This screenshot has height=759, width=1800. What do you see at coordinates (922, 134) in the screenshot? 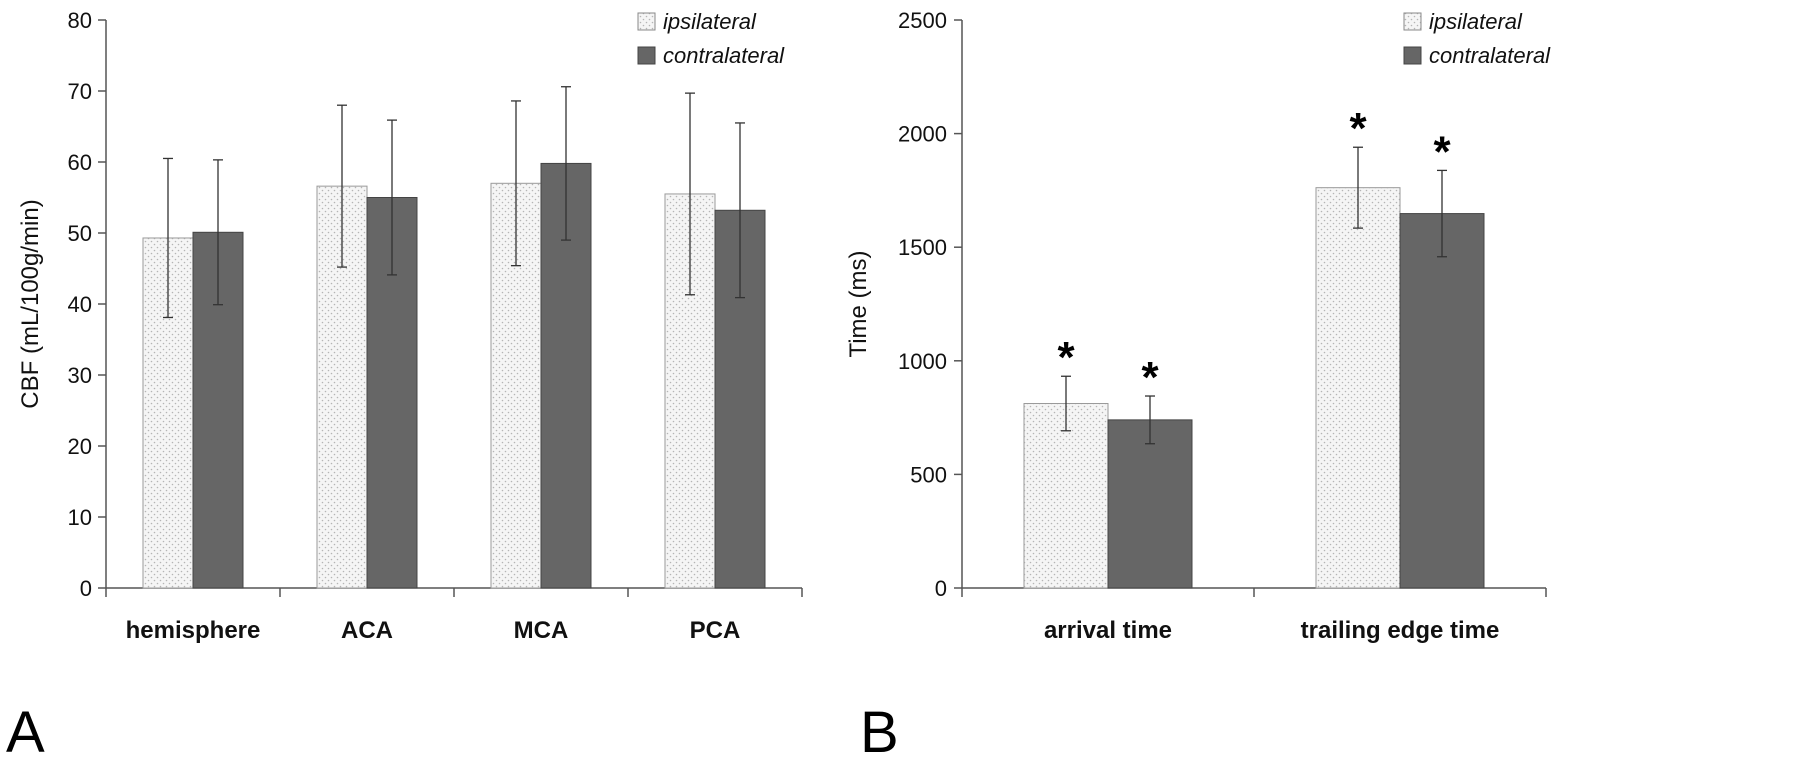
I see `y-tick-label: 2000` at bounding box center [922, 134].